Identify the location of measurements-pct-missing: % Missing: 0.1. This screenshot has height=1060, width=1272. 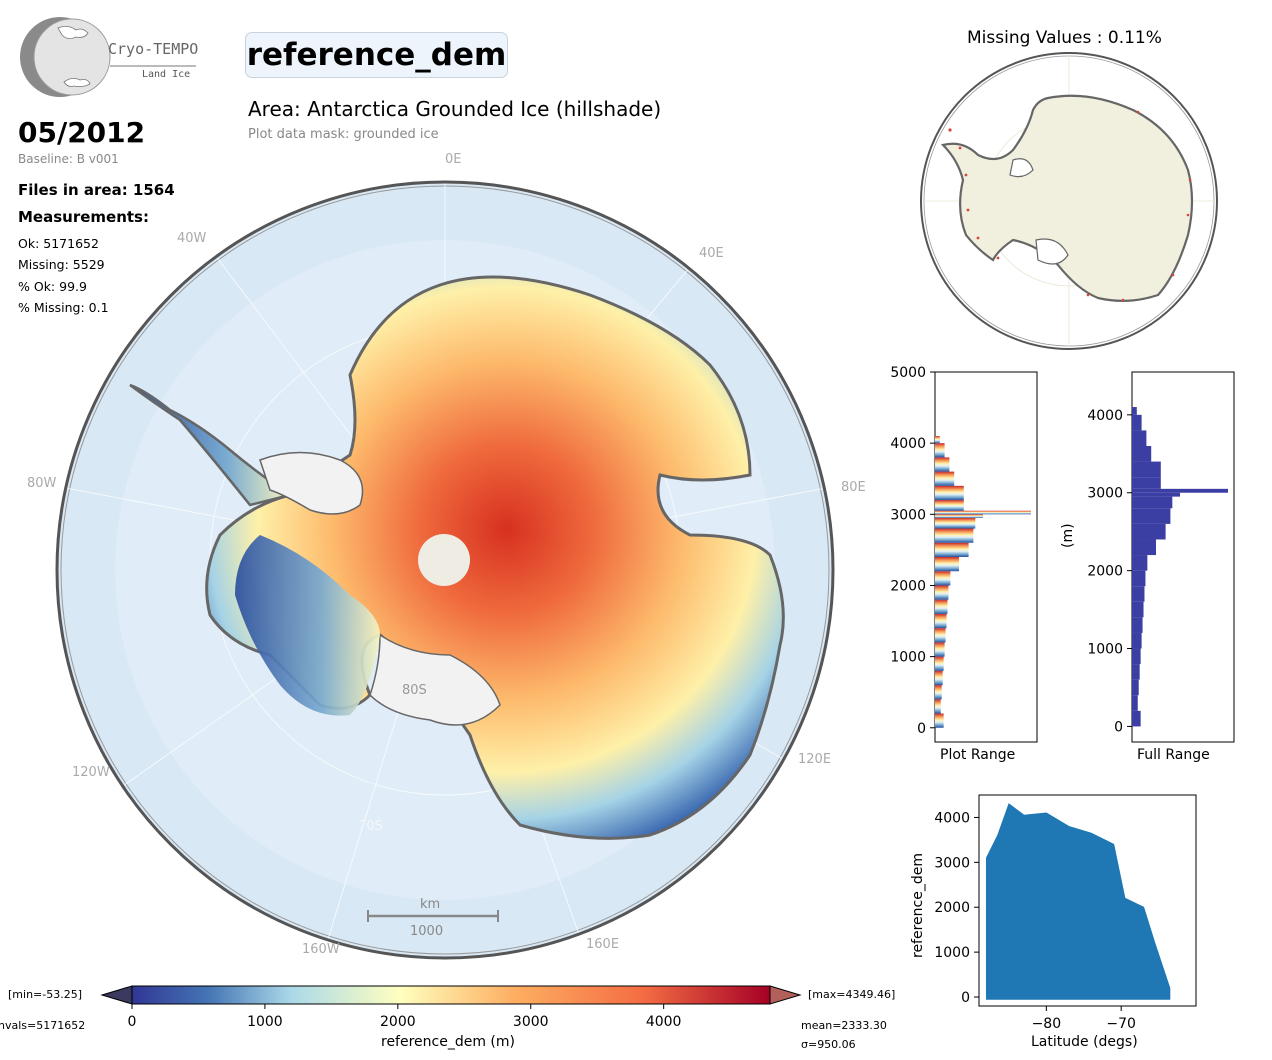
(63, 307).